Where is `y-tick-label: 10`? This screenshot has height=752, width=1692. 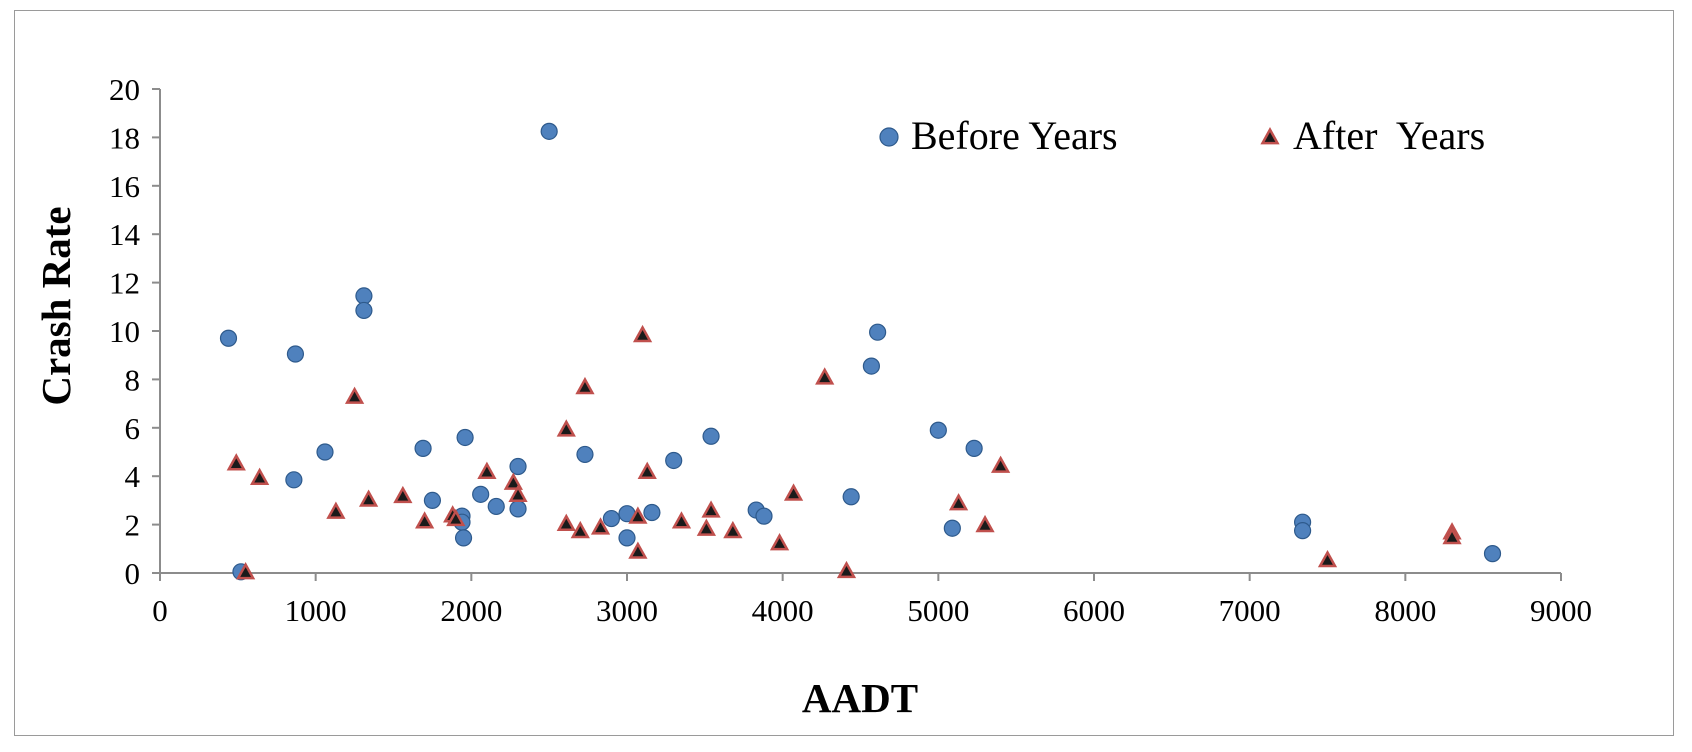 y-tick-label: 10 is located at coordinates (124, 331).